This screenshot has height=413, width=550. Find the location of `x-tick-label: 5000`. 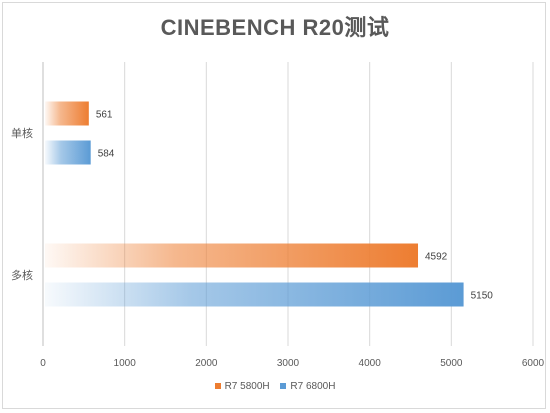

x-tick-label: 5000 is located at coordinates (451, 363).